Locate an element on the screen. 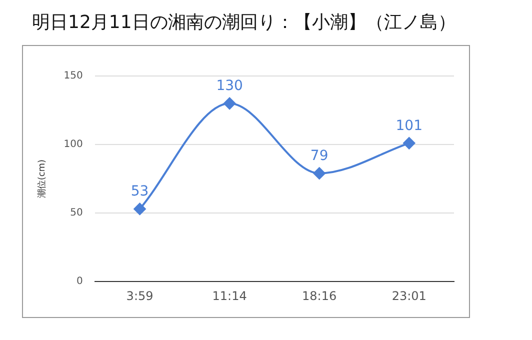 The width and height of the screenshot is (532, 340). x-tick-label: 3:59 is located at coordinates (140, 295).